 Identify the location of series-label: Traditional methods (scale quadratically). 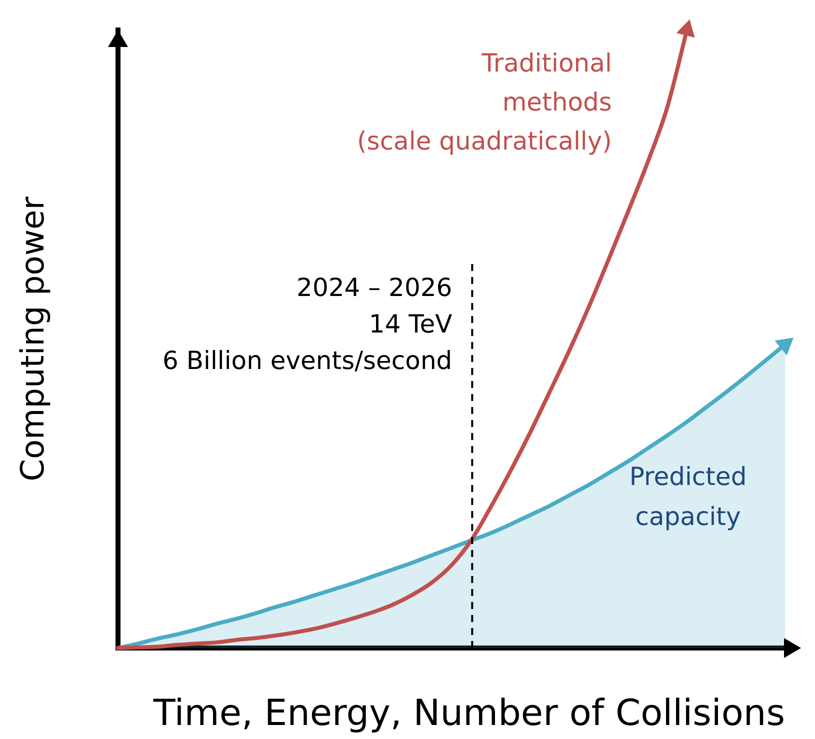
(484, 102).